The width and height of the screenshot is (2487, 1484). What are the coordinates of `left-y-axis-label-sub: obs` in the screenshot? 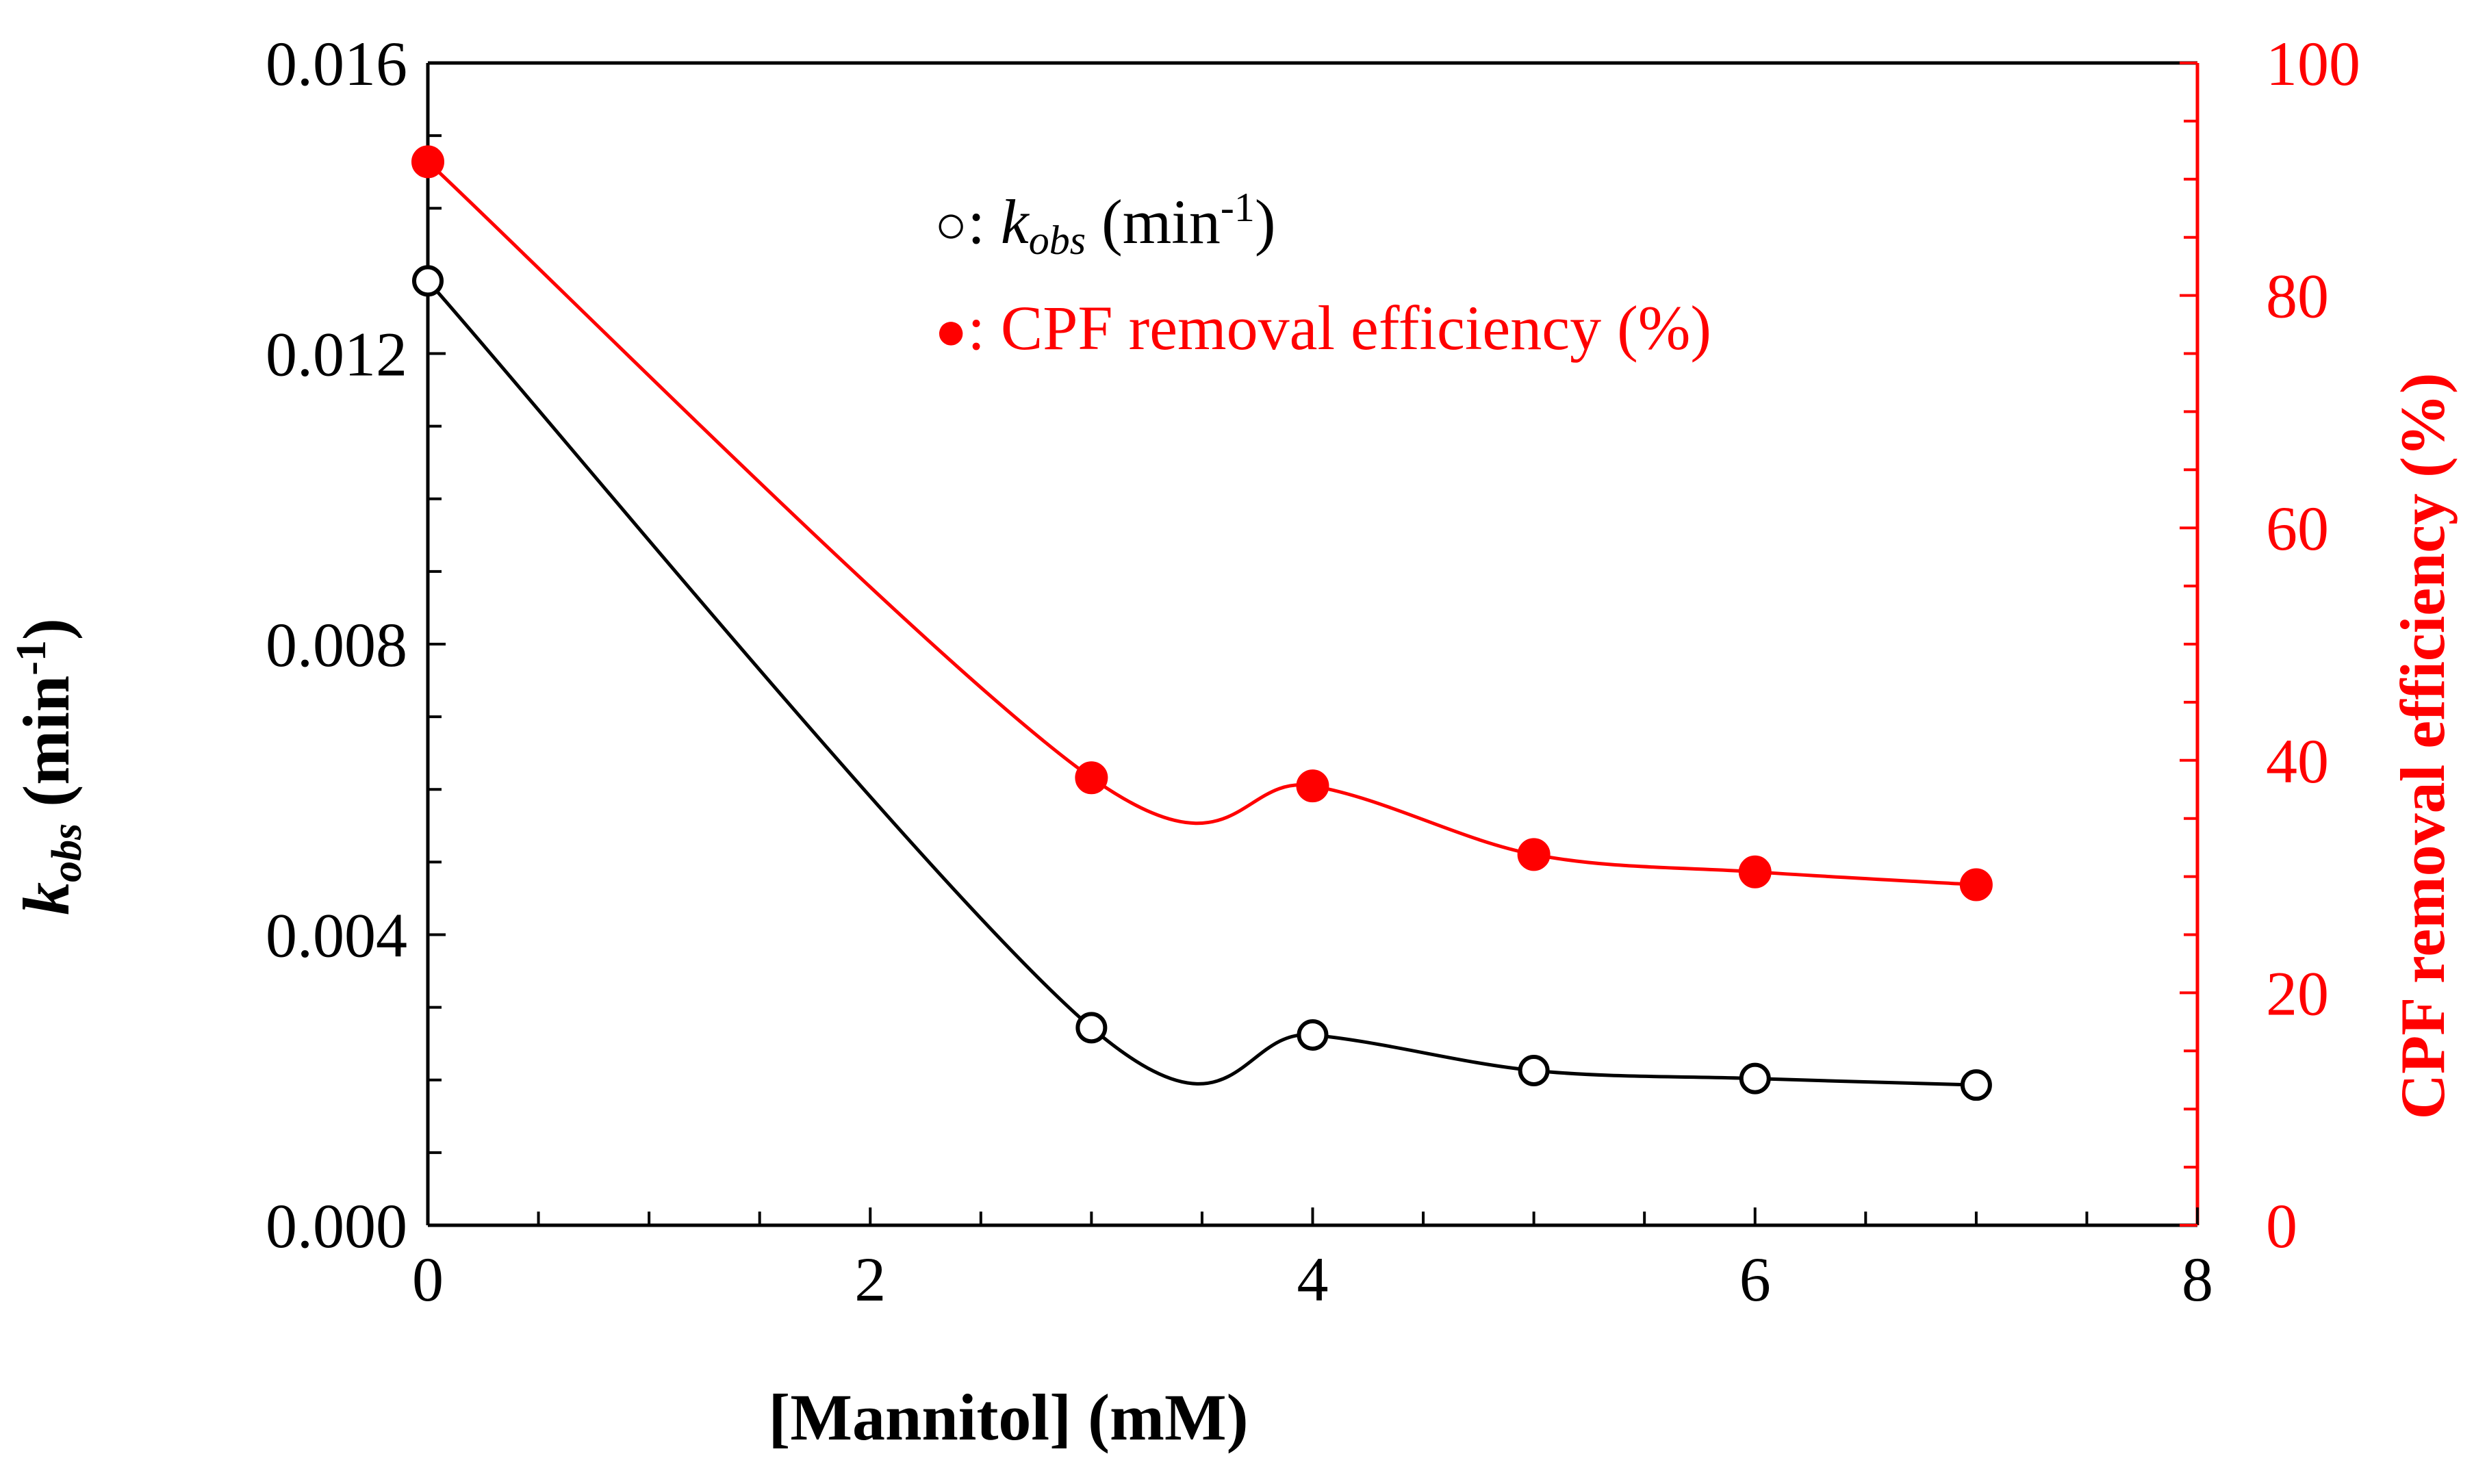 It's located at (67, 852).